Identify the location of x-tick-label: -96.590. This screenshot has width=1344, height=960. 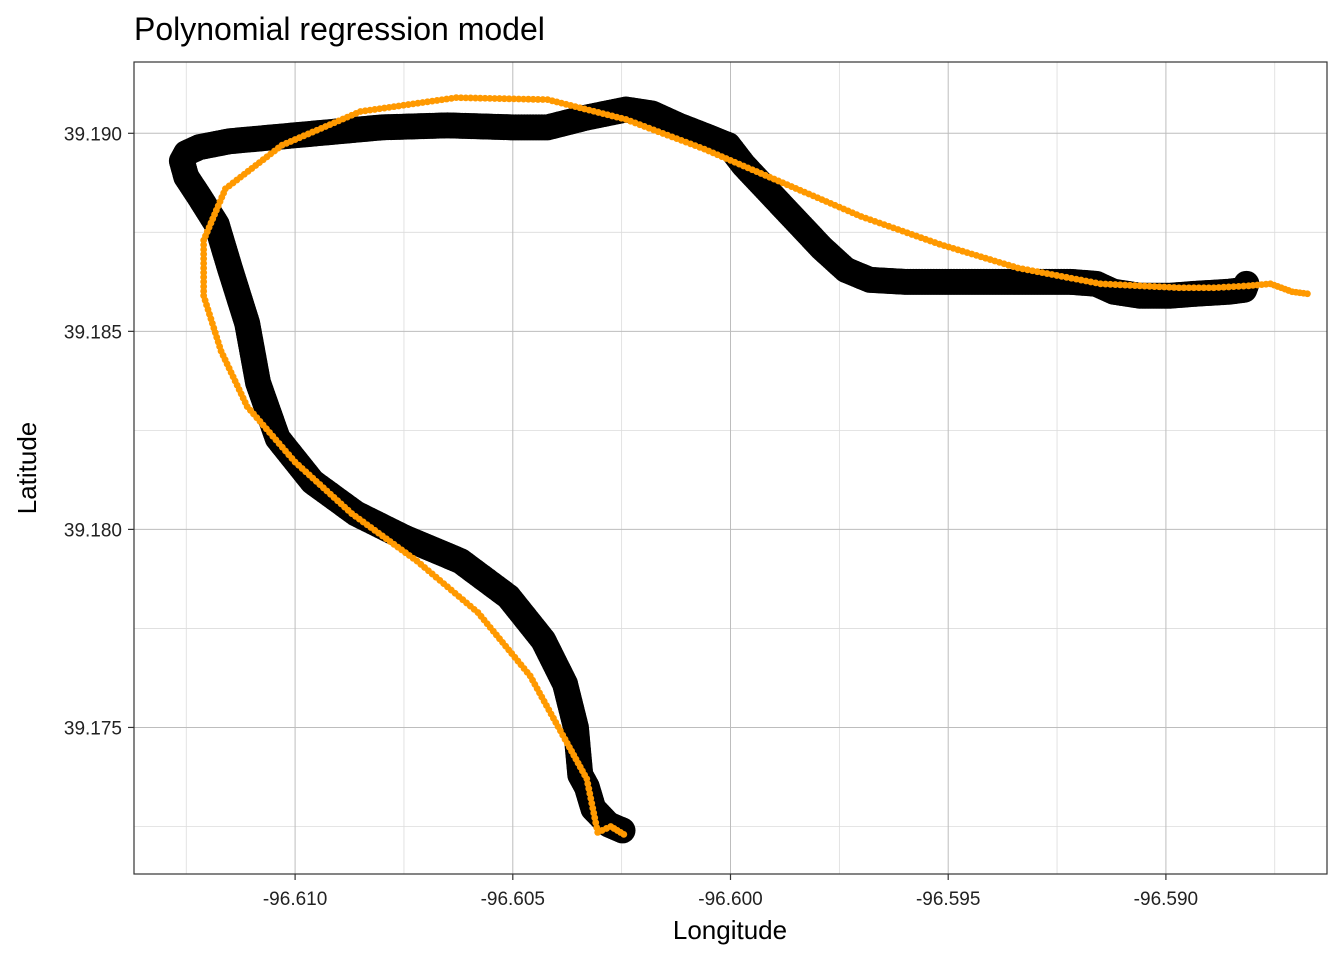
(1166, 899).